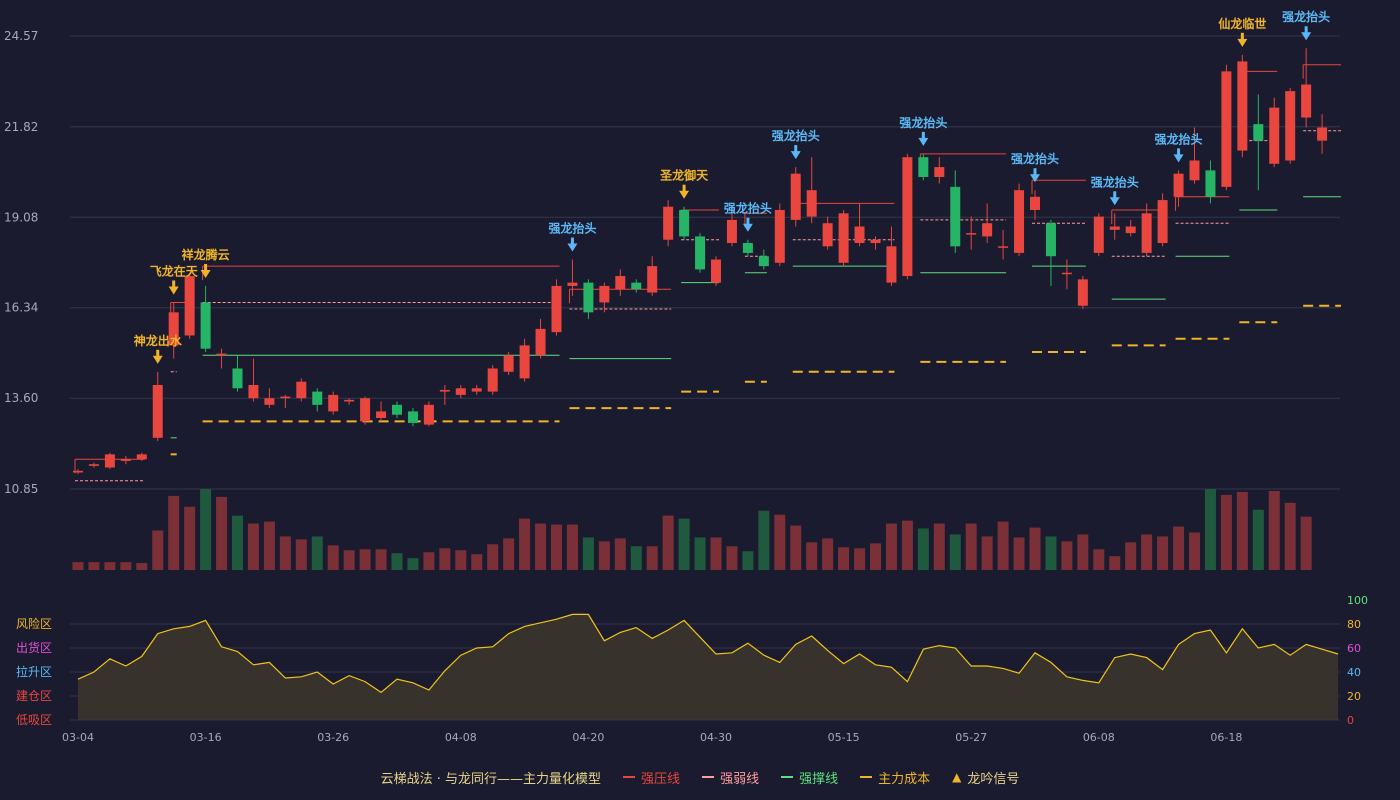  Describe the element at coordinates (21, 217) in the screenshot. I see `price-tick-label: 19.08` at that location.